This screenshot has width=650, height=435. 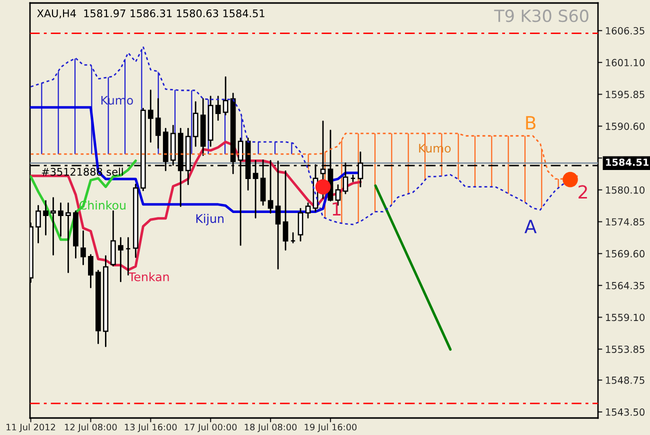 I want to click on y-tick-label: 1590.60, so click(x=625, y=126).